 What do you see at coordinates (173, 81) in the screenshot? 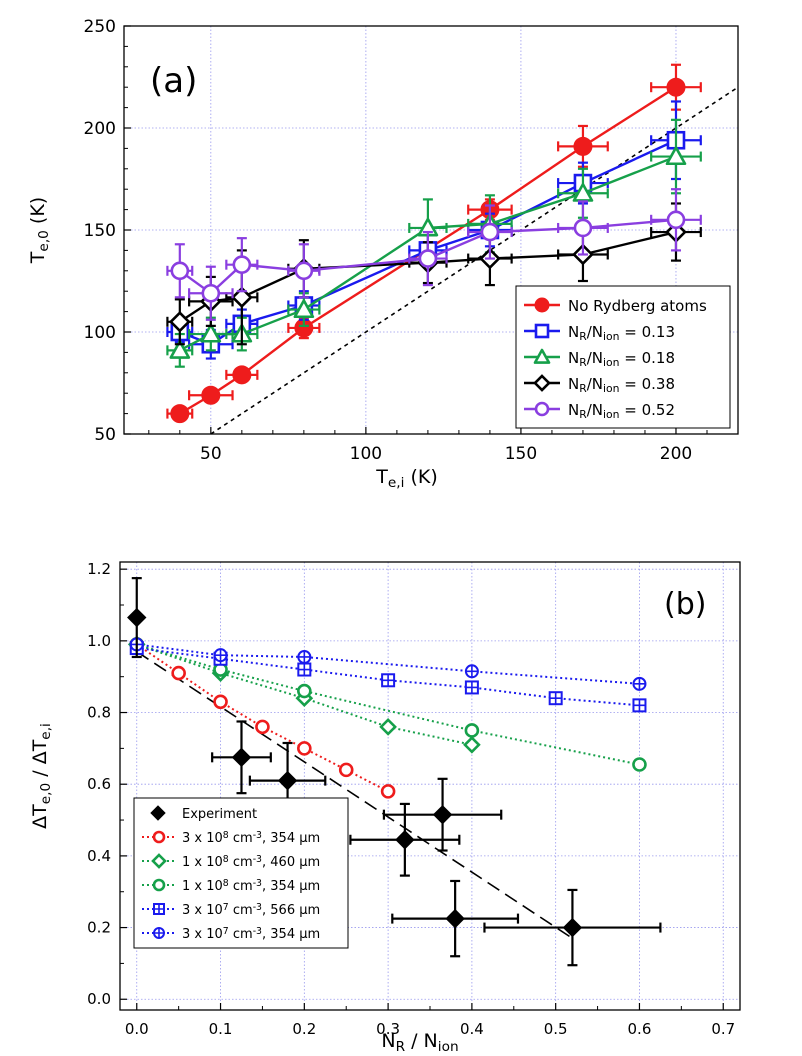
I see `panel-a-label: (a)` at bounding box center [173, 81].